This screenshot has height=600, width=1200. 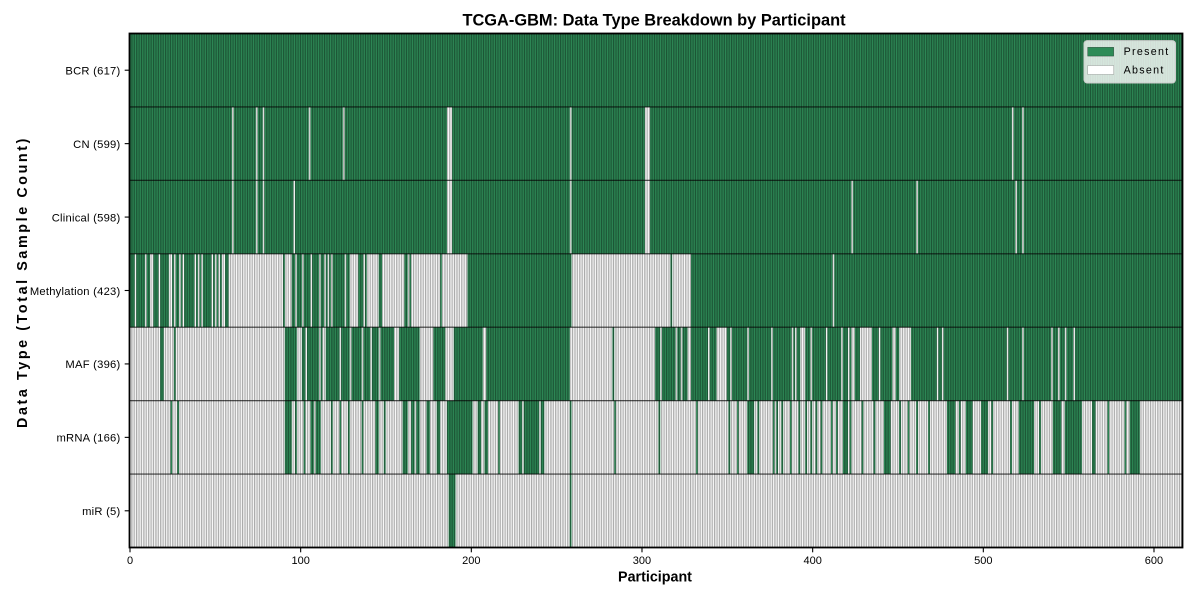 What do you see at coordinates (300, 561) in the screenshot?
I see `svg-text: 100` at bounding box center [300, 561].